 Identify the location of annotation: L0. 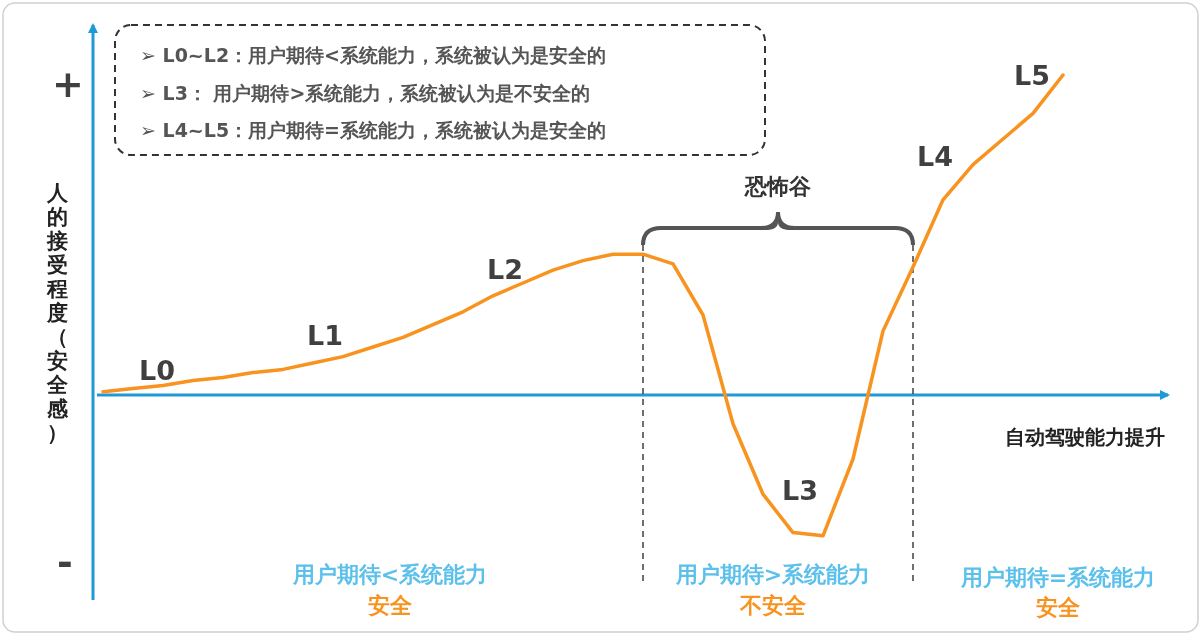
(157, 370).